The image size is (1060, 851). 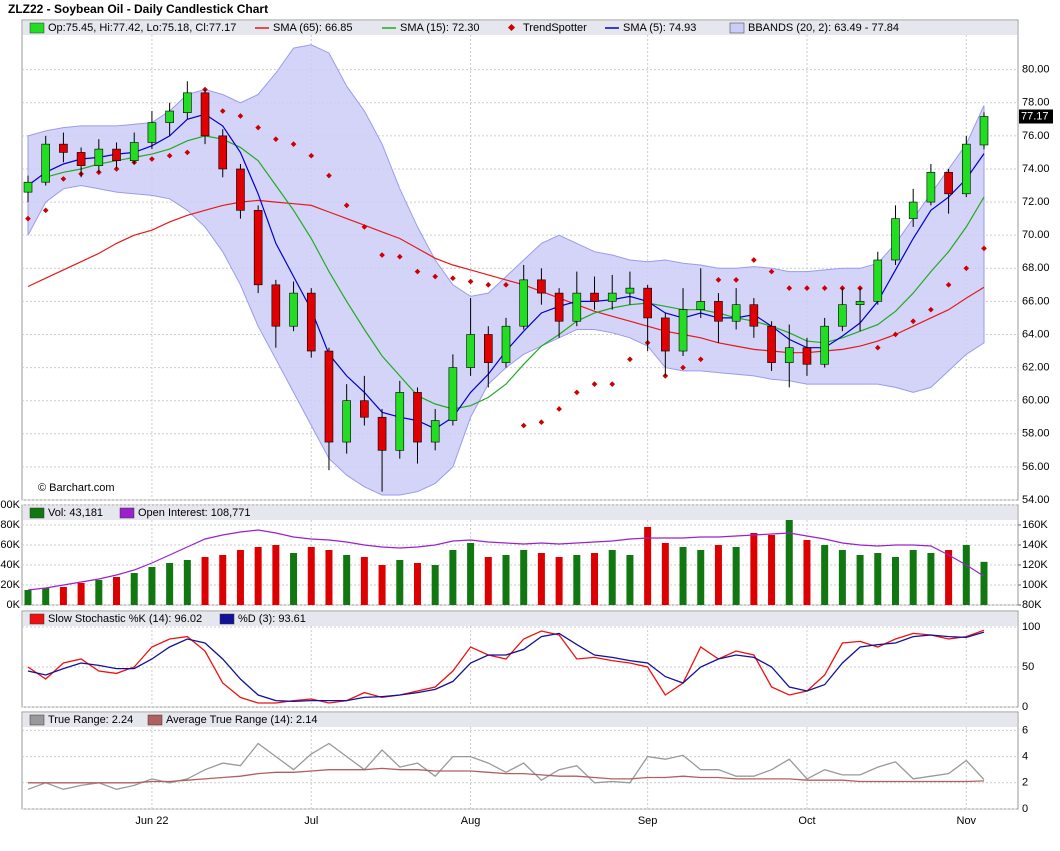 What do you see at coordinates (194, 513) in the screenshot?
I see `legend-label: Open Interest: 108,771` at bounding box center [194, 513].